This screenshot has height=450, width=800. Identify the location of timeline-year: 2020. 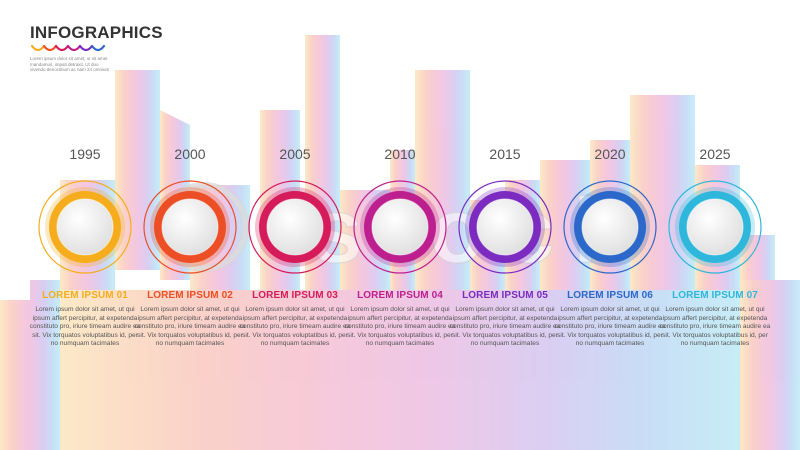
(610, 154).